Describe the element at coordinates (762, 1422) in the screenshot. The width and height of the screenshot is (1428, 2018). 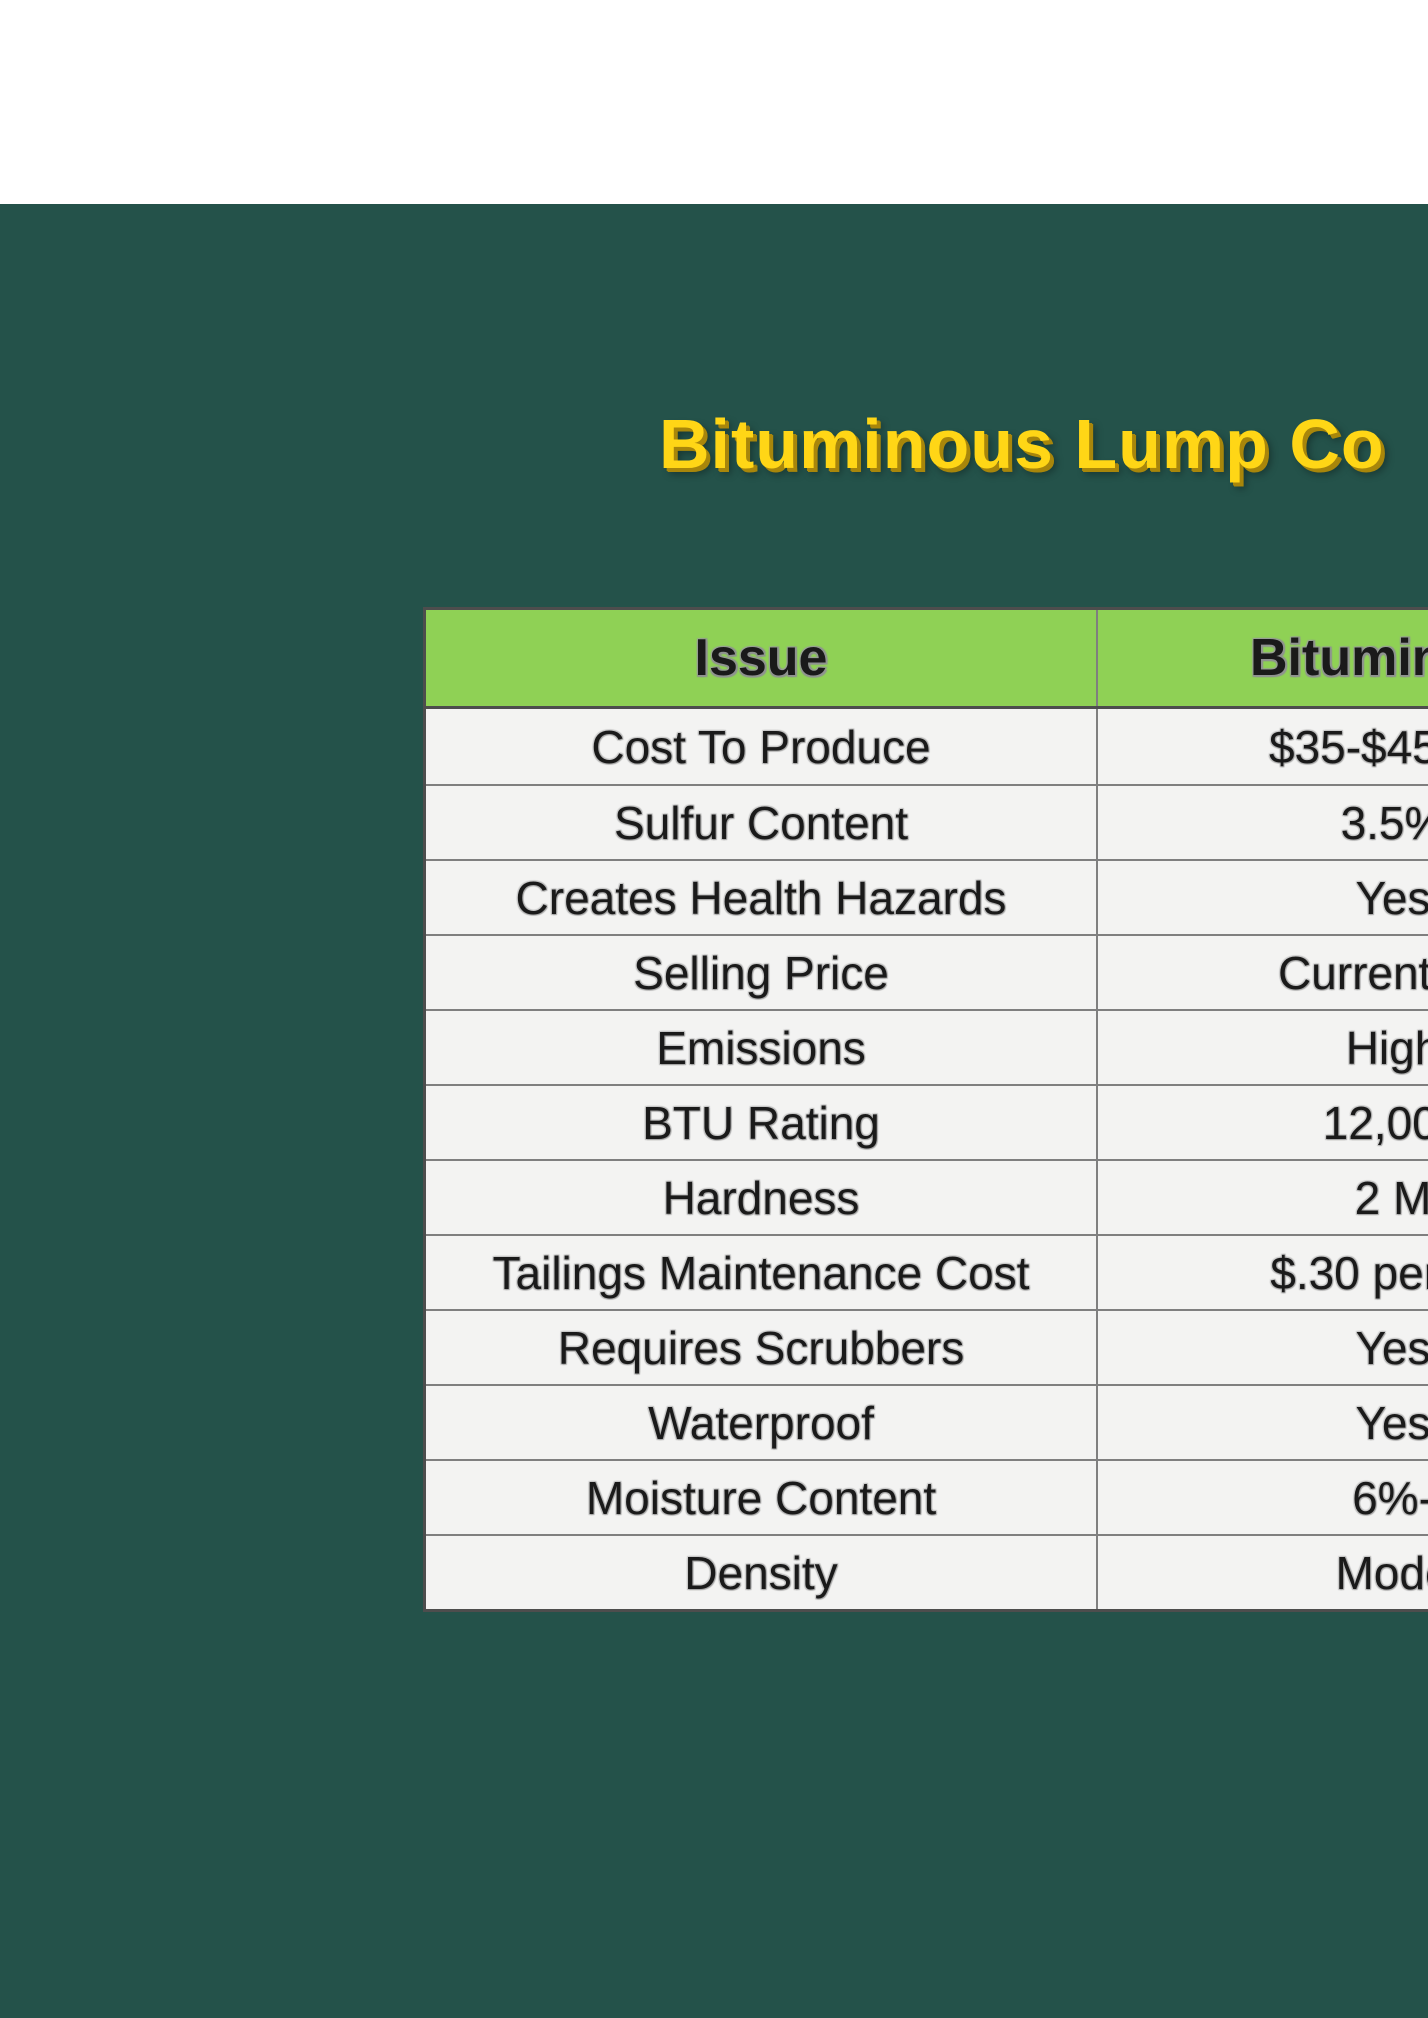
I see `issue-cell: Waterproof` at that location.